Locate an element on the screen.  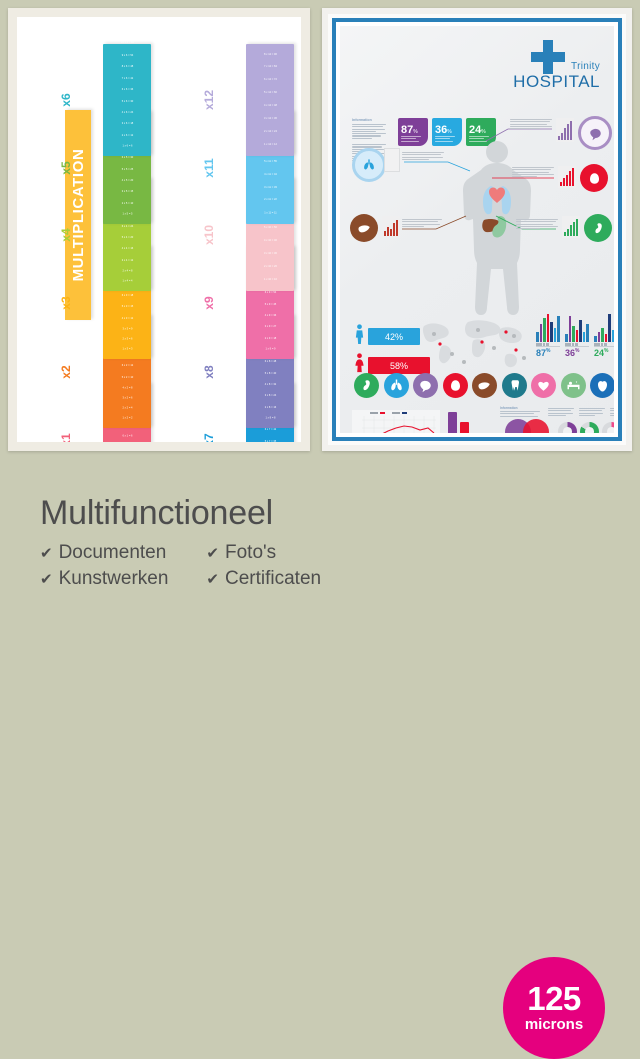
bar-group-percent: 36% is located at coordinates (577, 352).